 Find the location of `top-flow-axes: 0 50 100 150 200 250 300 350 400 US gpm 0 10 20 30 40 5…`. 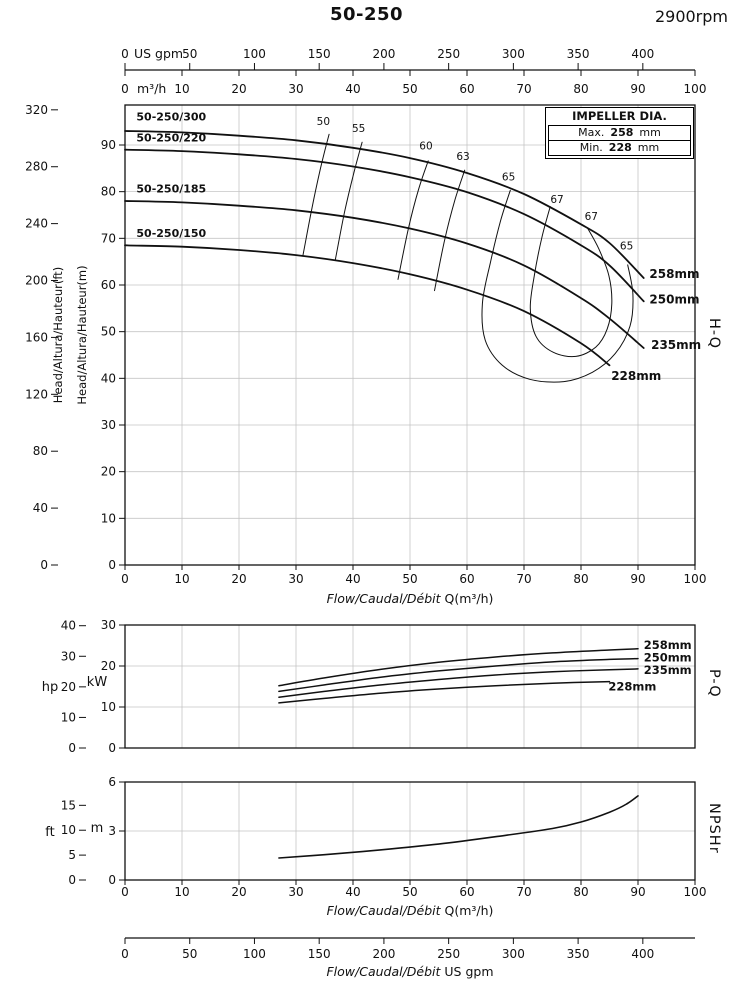

top-flow-axes: 0 50 100 150 200 250 300 350 400 US gpm 0 10 20 30 40 5… is located at coordinates (413, 71).